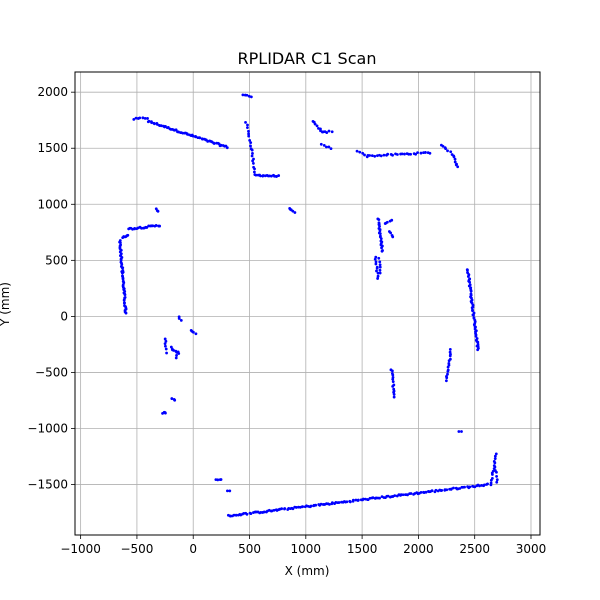 Image resolution: width=600 pixels, height=600 pixels. I want to click on x-tick-label: −500, so click(136, 549).